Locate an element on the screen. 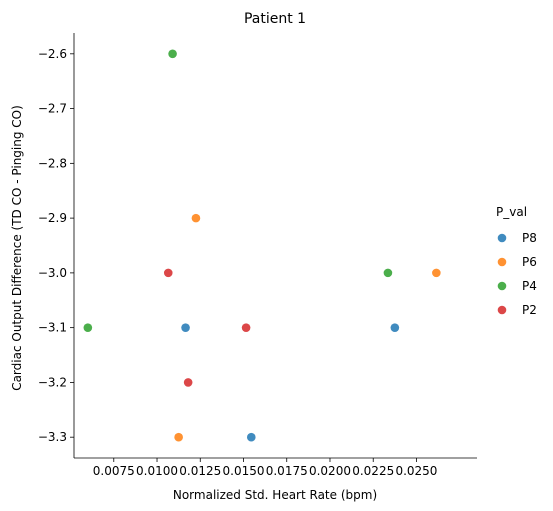  x-tick-label: 0.0250 is located at coordinates (416, 471).